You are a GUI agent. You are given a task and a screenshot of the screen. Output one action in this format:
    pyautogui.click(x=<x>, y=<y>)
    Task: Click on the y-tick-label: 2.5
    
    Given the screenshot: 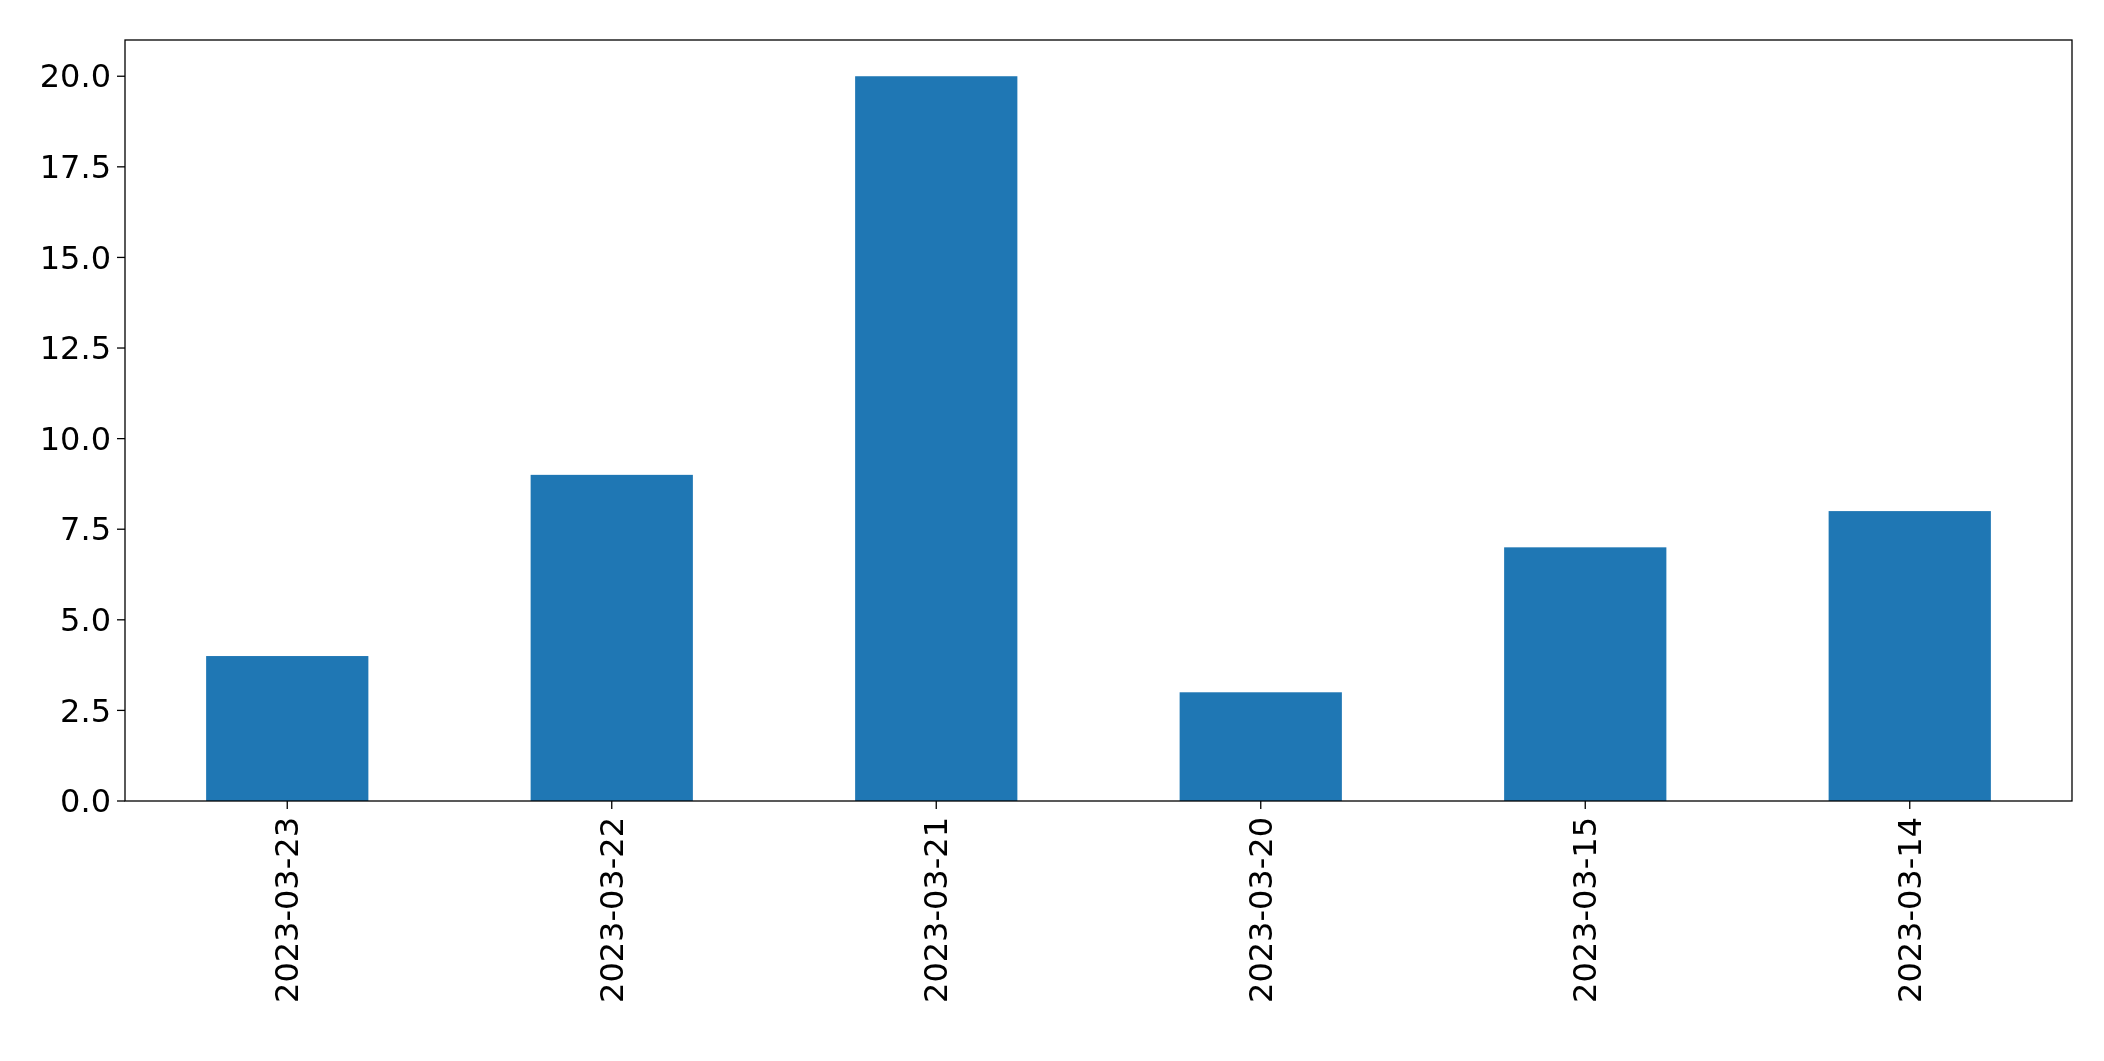 What is the action you would take?
    pyautogui.click(x=85, y=710)
    